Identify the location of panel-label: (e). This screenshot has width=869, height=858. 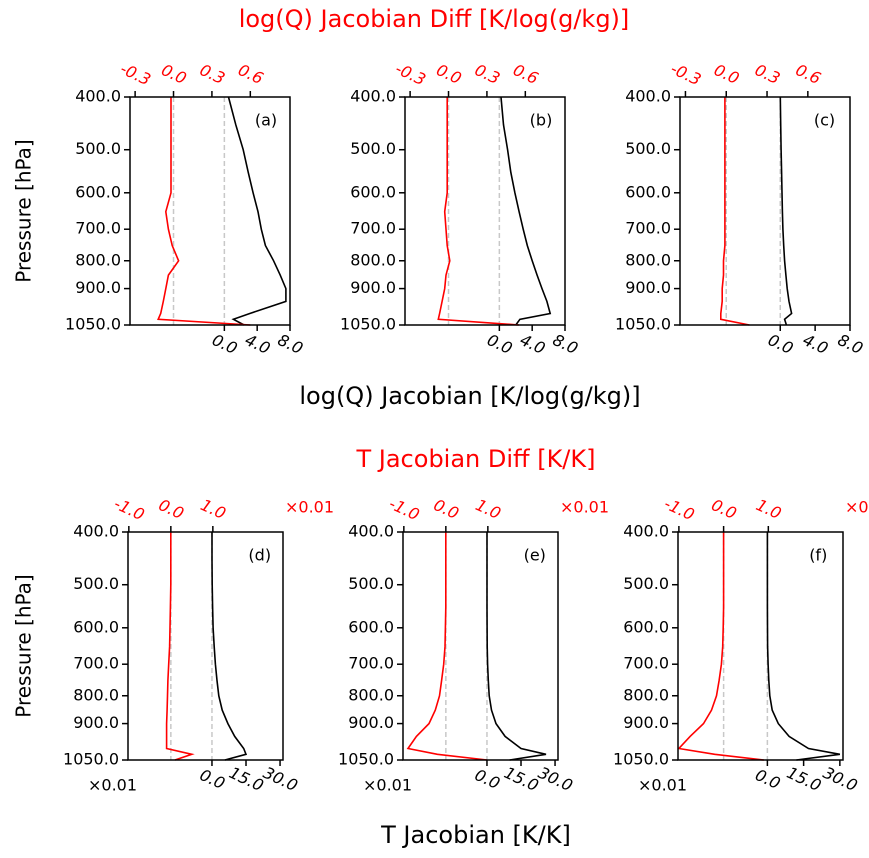
(535, 555).